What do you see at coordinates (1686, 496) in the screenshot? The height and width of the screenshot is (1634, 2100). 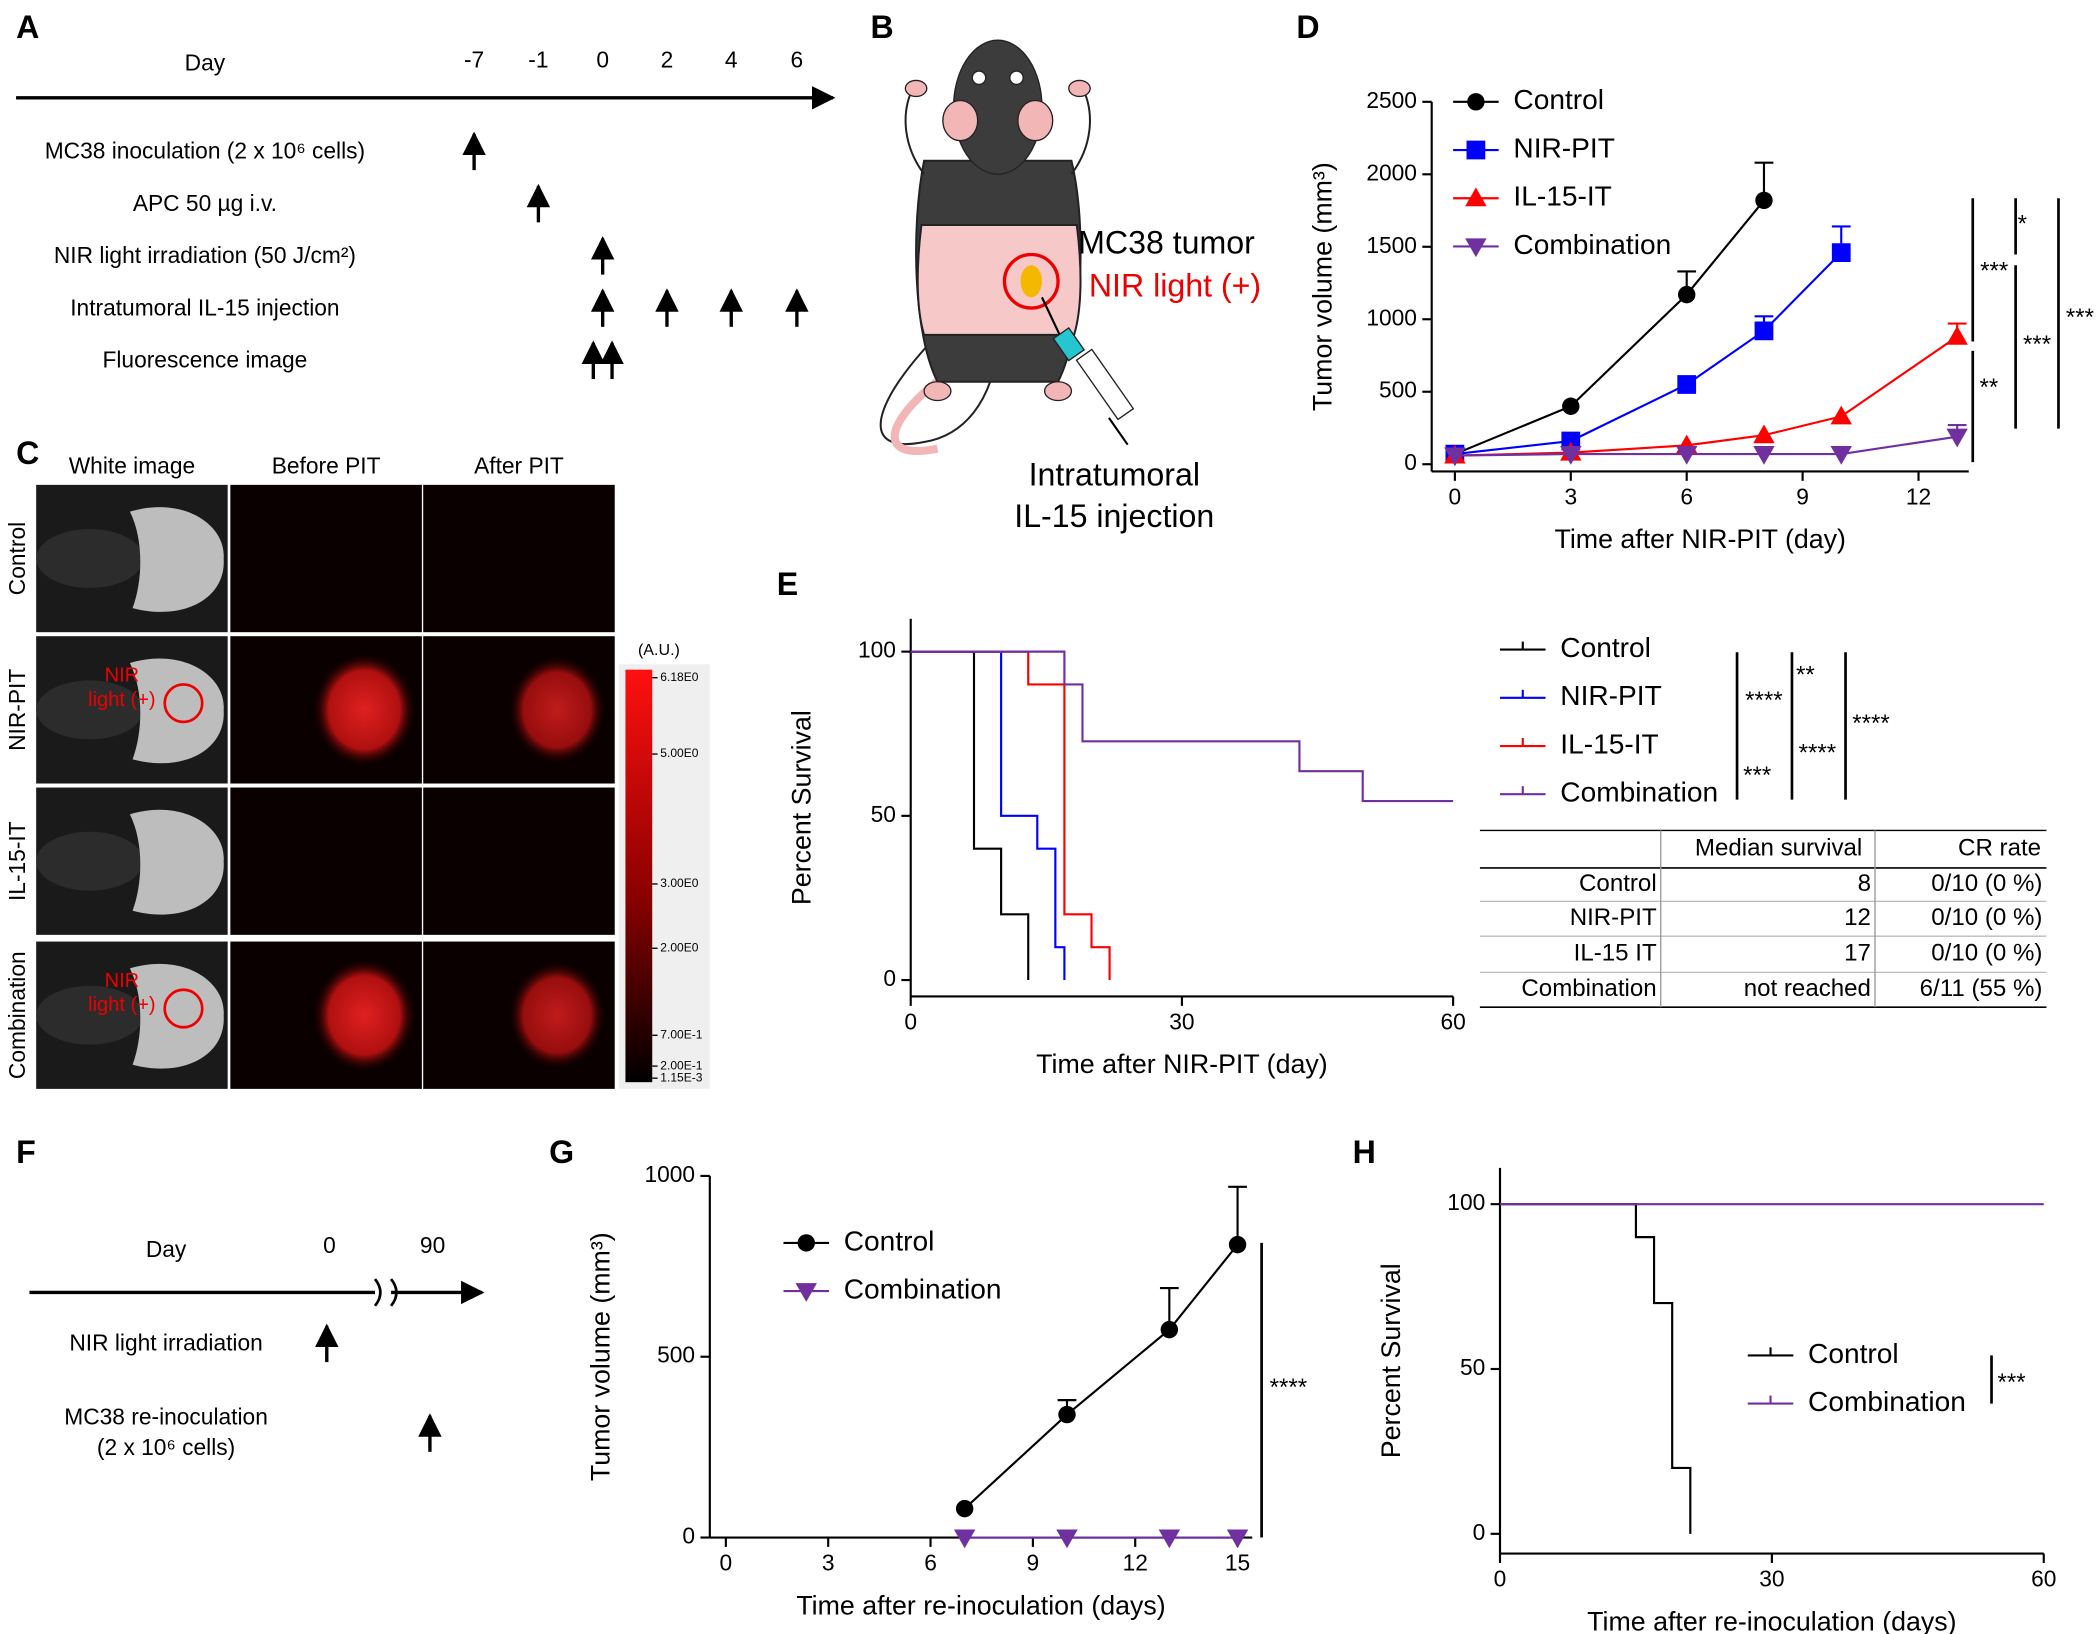 I see `x-tick-label: 6` at bounding box center [1686, 496].